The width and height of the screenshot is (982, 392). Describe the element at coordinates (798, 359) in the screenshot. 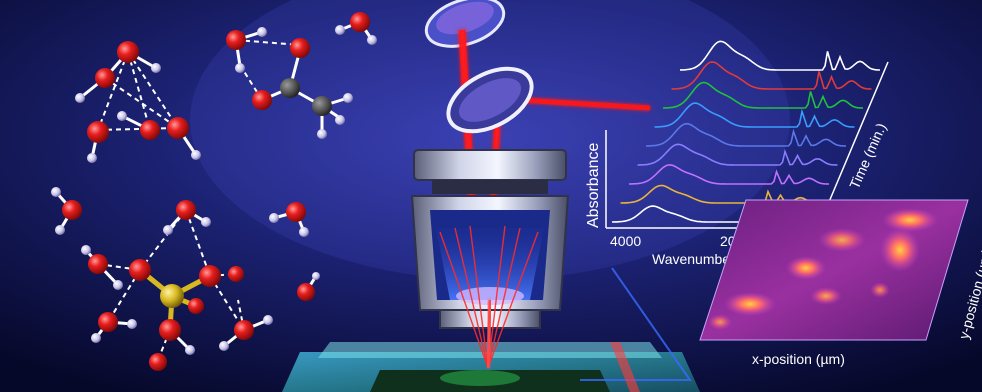

I see `map-xlabel: x-position (µm)` at that location.